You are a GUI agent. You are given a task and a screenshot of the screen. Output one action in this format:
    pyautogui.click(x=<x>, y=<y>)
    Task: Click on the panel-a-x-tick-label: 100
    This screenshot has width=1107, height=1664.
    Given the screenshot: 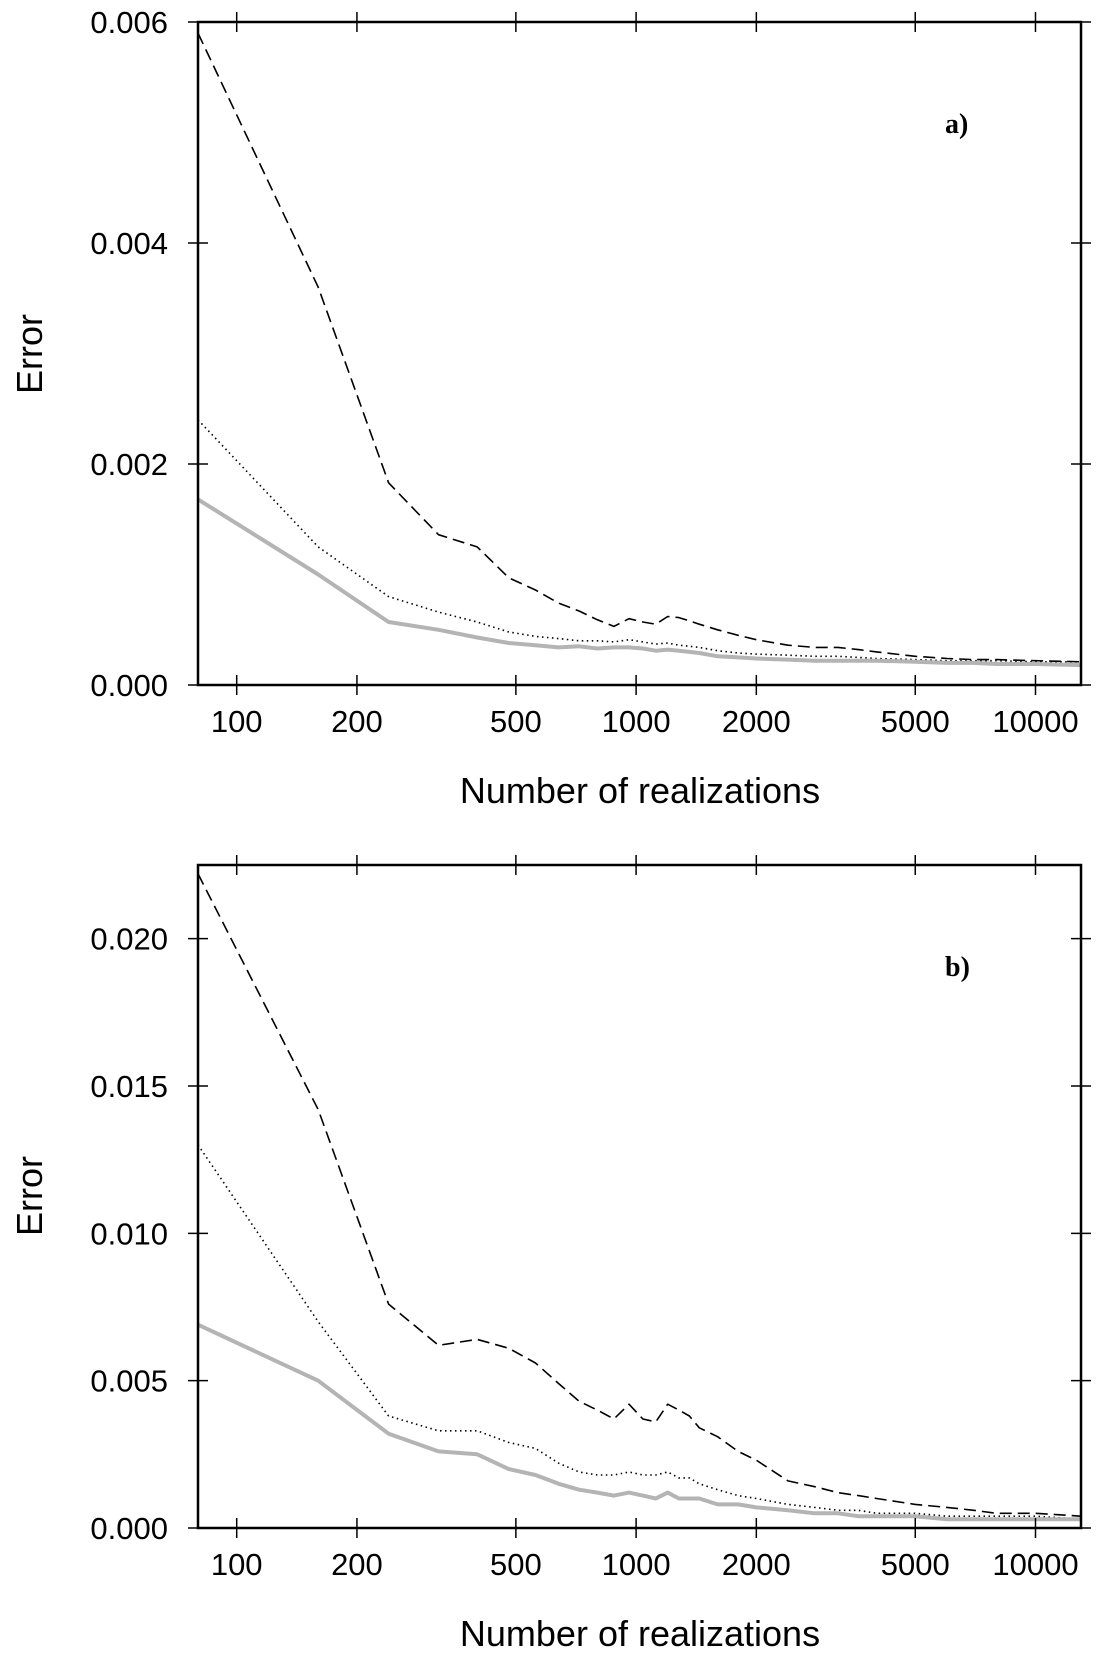 What is the action you would take?
    pyautogui.click(x=237, y=721)
    